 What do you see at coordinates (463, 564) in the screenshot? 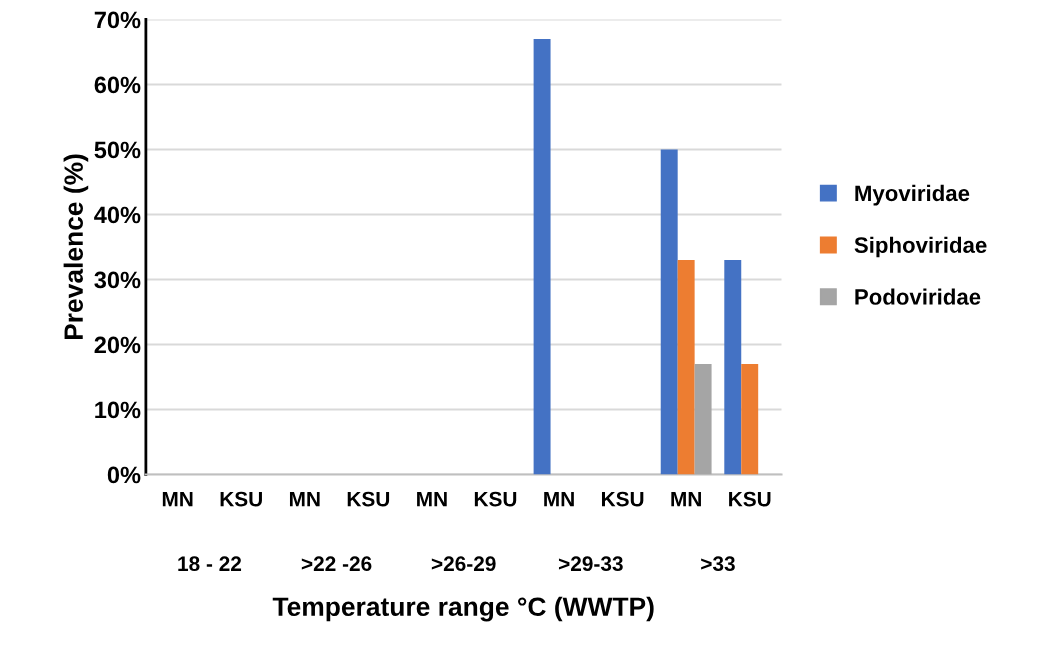
I see `text: >26-29` at bounding box center [463, 564].